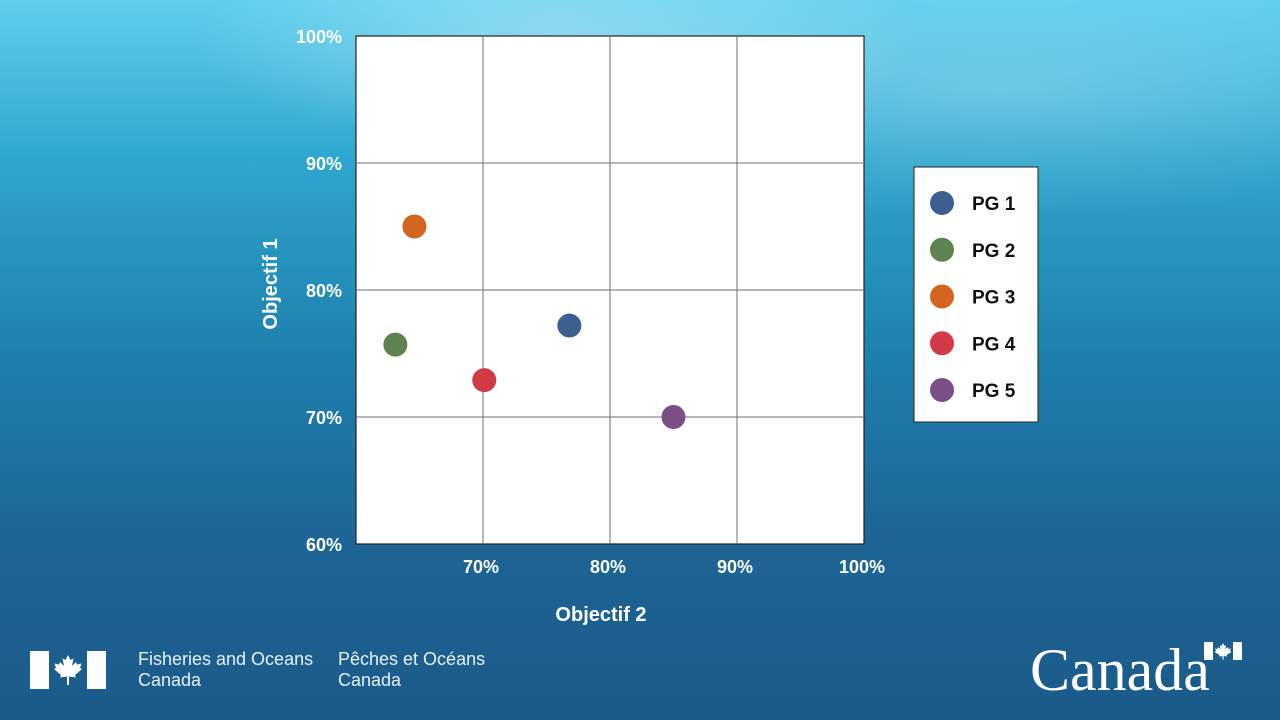 This screenshot has height=720, width=1280. Describe the element at coordinates (600, 615) in the screenshot. I see `x-axis-label: Objectif 2` at that location.